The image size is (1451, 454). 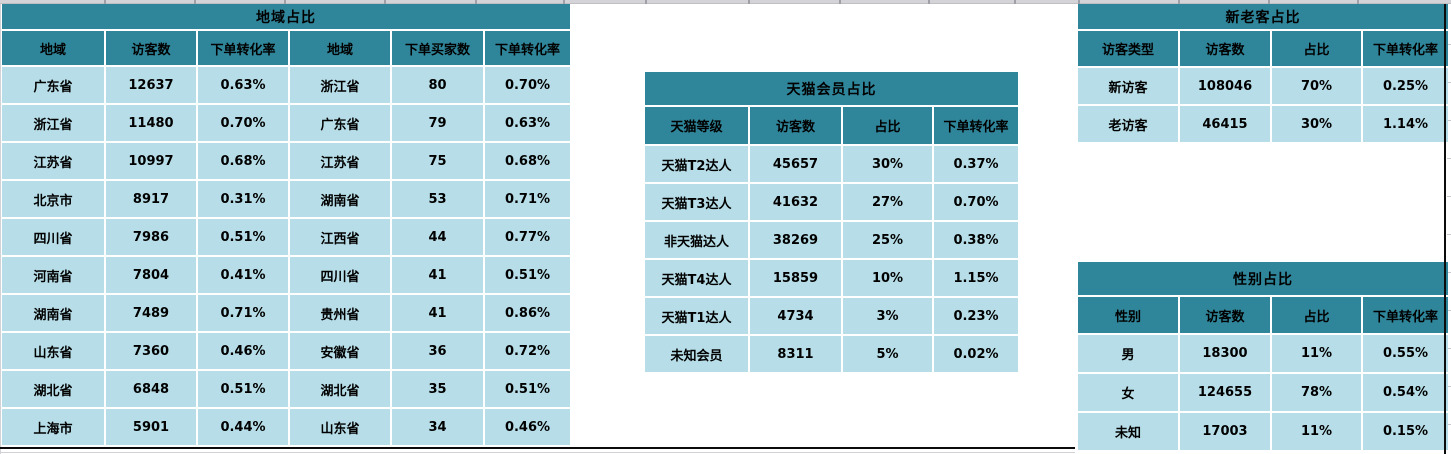 I want to click on table-cell: 天猫T3达人, so click(x=696, y=202).